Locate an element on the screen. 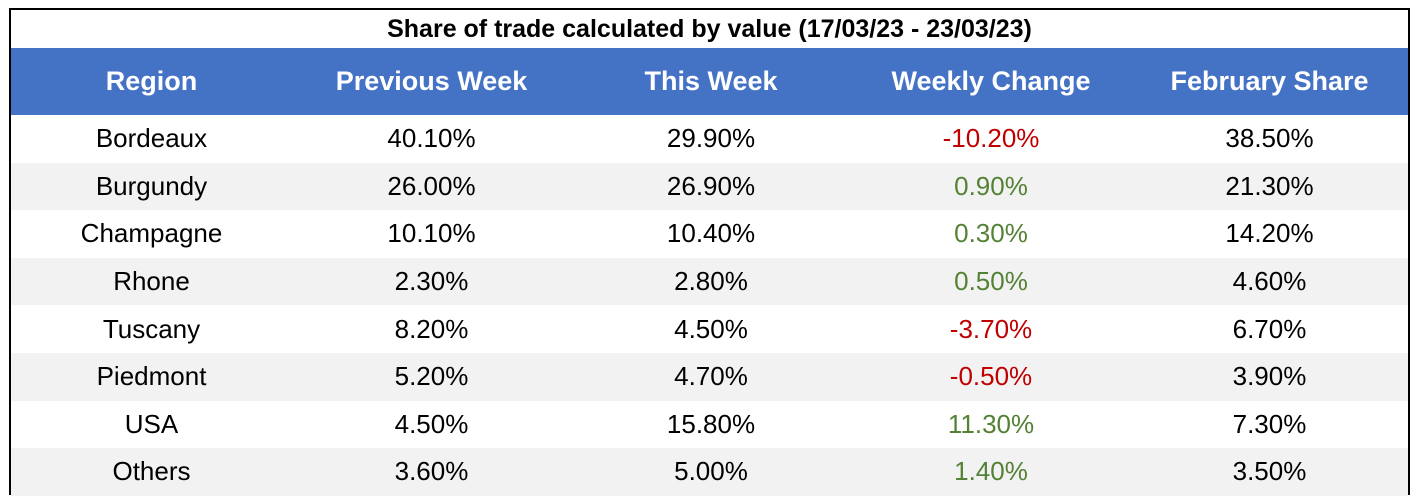 This screenshot has width=1420, height=504. previous-week-cell: 26.00% is located at coordinates (431, 185).